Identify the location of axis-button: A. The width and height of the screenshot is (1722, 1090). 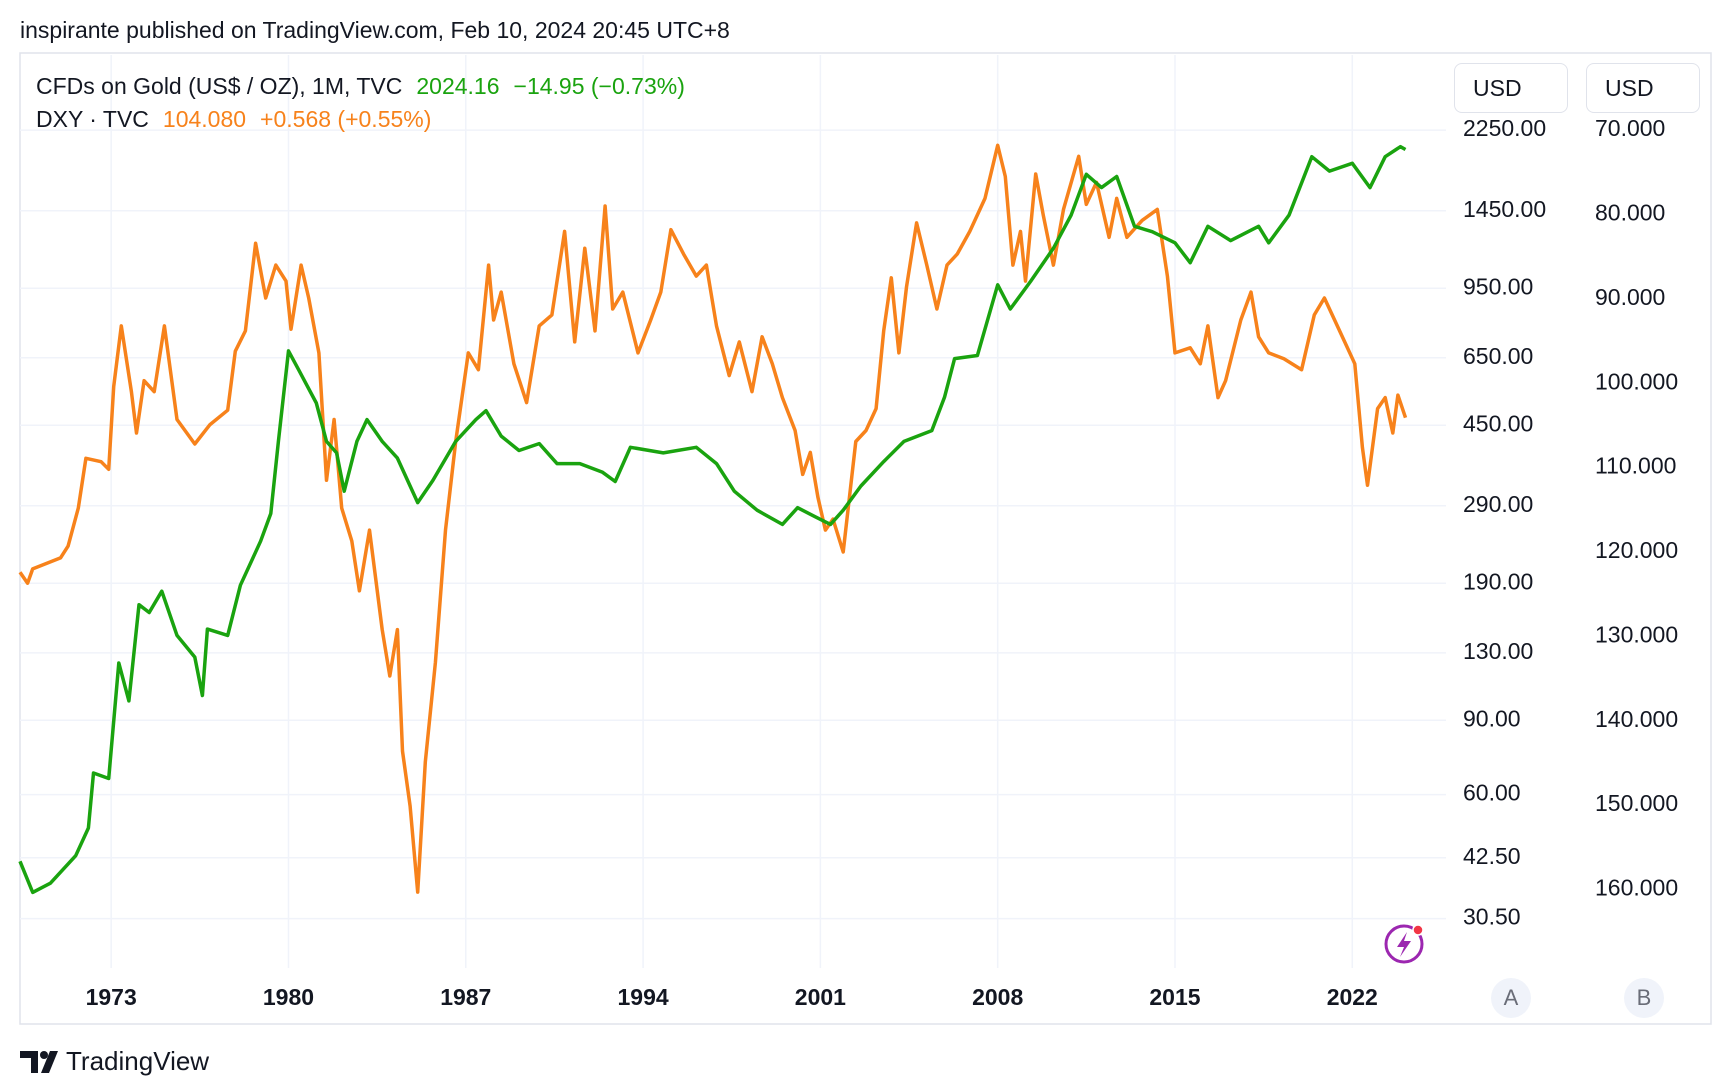
(1511, 998).